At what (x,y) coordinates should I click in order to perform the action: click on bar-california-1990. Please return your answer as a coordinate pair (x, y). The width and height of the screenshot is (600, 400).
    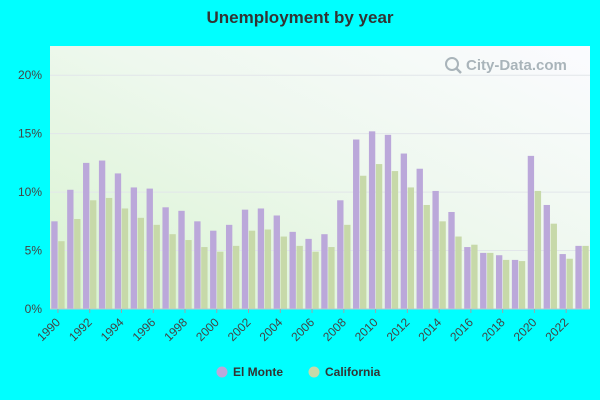
    Looking at the image, I should click on (61, 275).